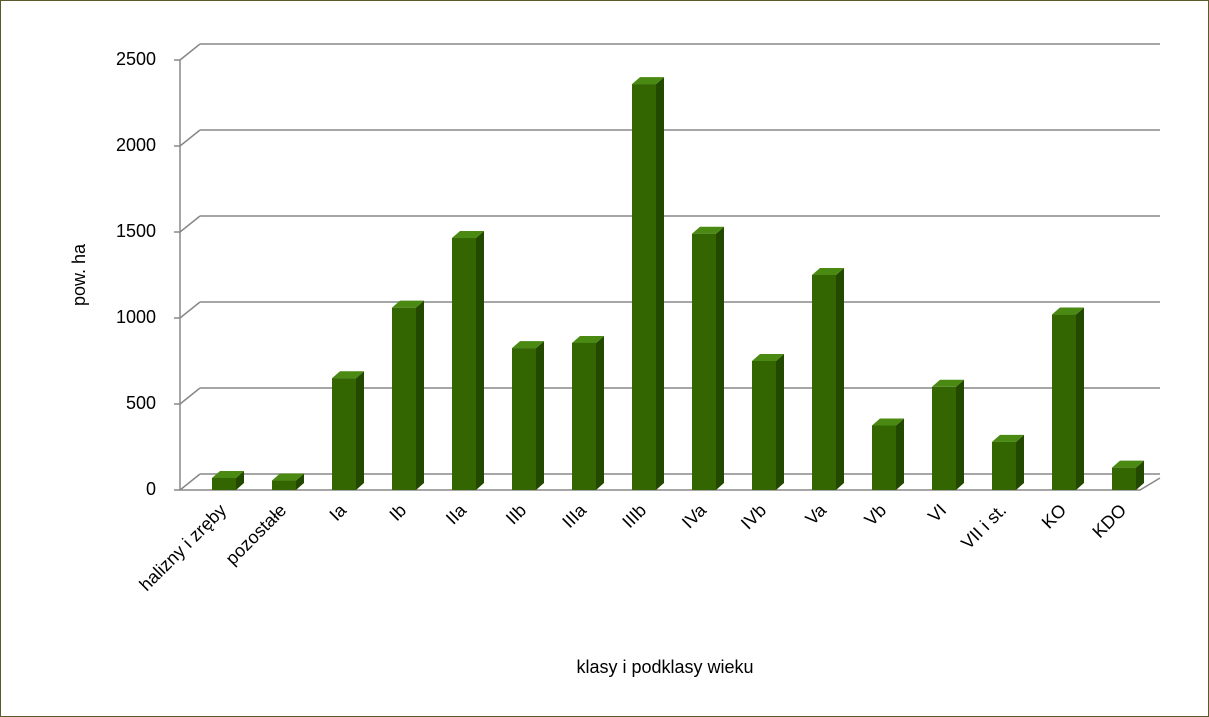 This screenshot has width=1209, height=717. I want to click on floor, so click(670, 484).